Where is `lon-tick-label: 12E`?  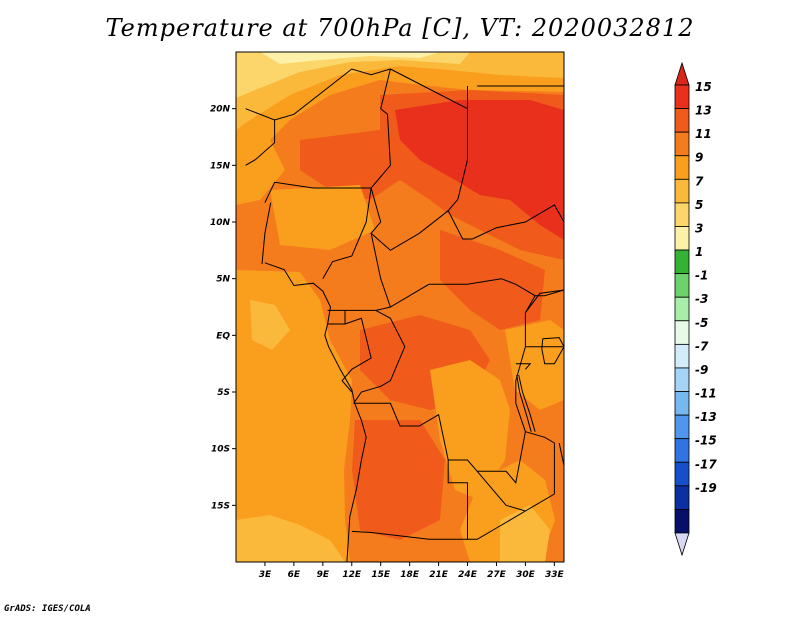
lon-tick-label: 12E is located at coordinates (352, 575).